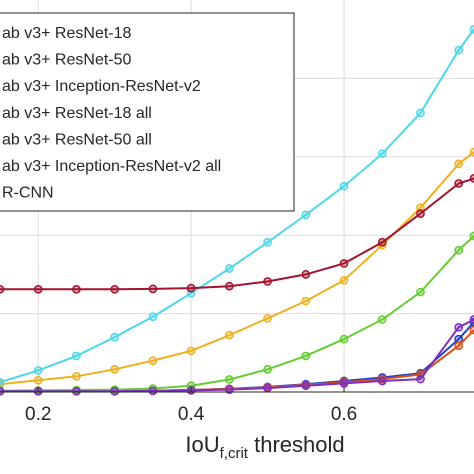 This screenshot has height=474, width=474. I want to click on x-axis-label-subscript: f,crit, so click(234, 453).